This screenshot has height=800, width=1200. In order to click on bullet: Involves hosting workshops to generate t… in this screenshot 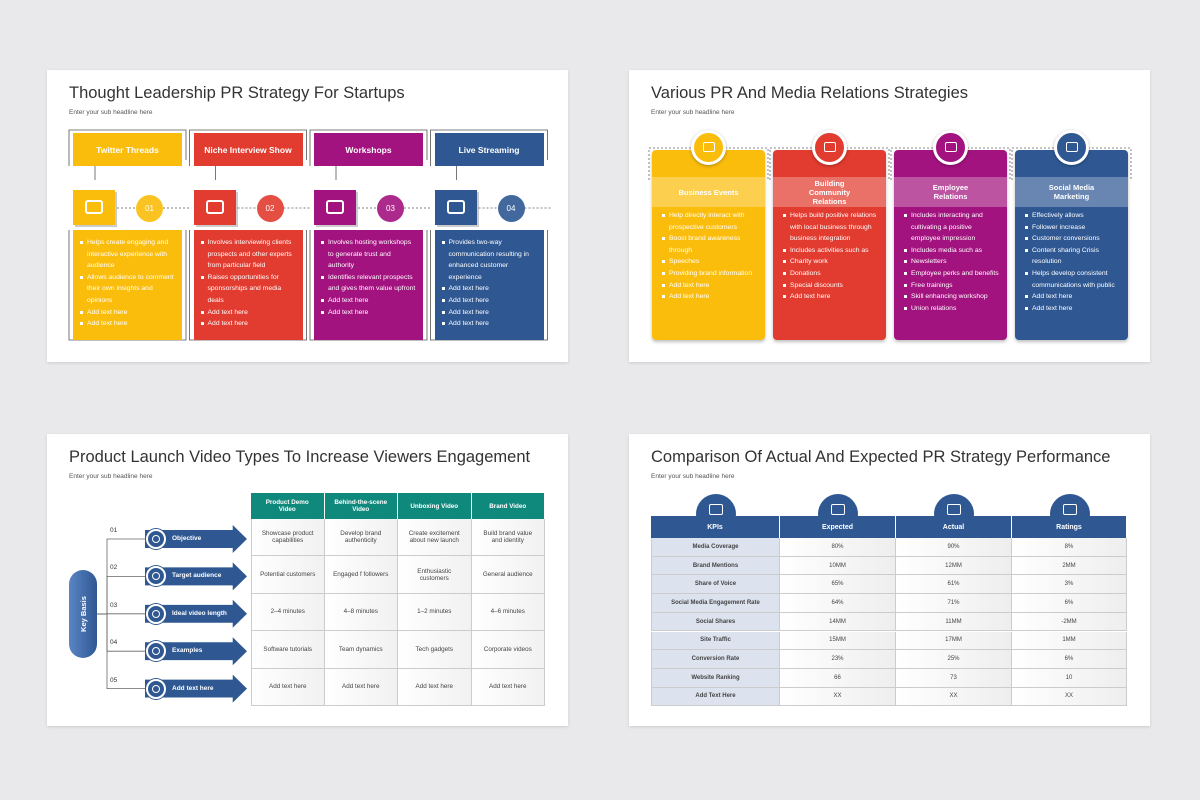, I will do `click(368, 254)`.